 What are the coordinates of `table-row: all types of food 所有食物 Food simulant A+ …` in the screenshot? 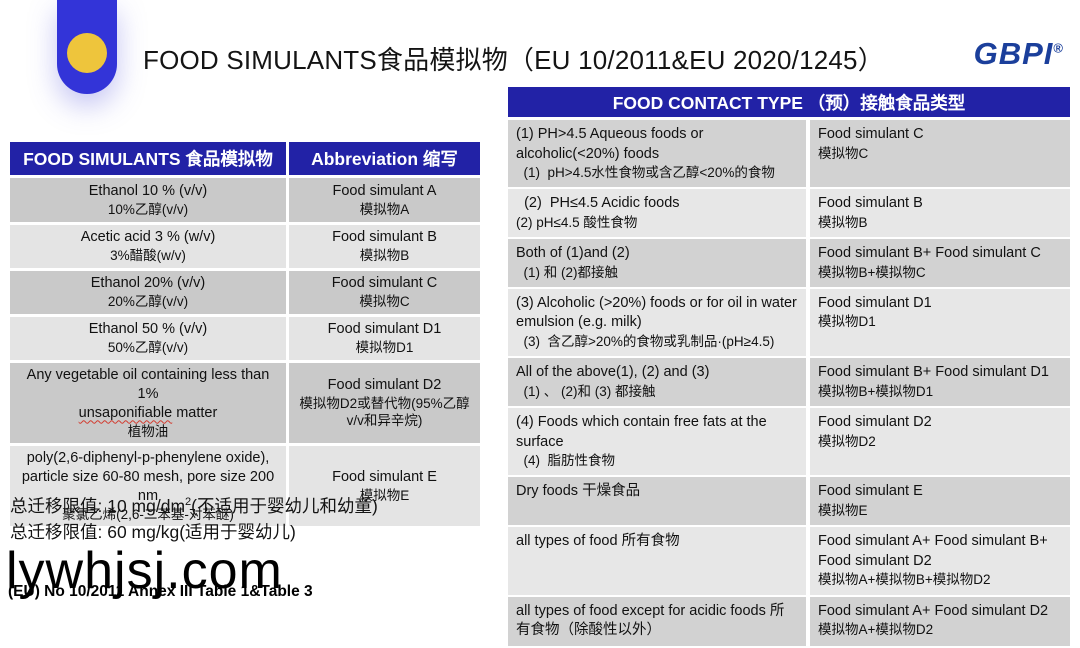 It's located at (789, 561).